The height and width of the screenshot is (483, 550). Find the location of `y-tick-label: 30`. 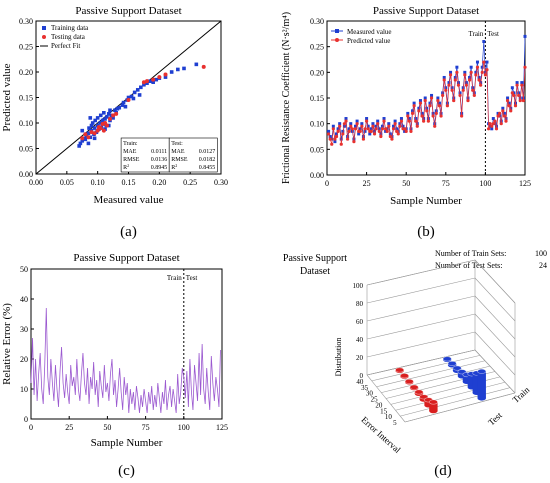

y-tick-label: 30 is located at coordinates (24, 329).